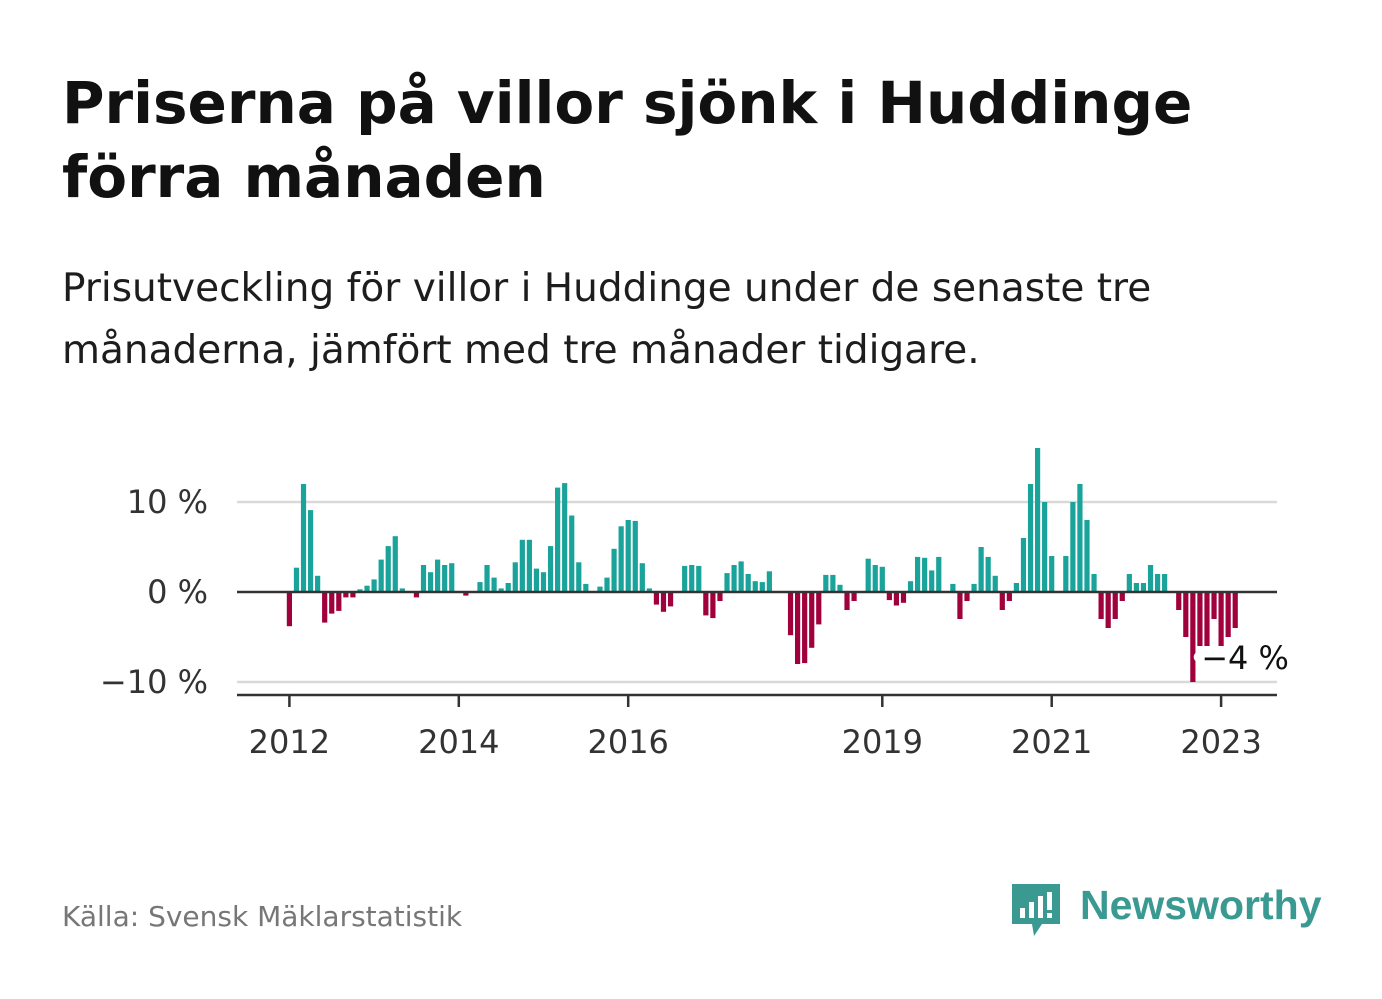  I want to click on x-tick-label: 2021, so click(1051, 742).